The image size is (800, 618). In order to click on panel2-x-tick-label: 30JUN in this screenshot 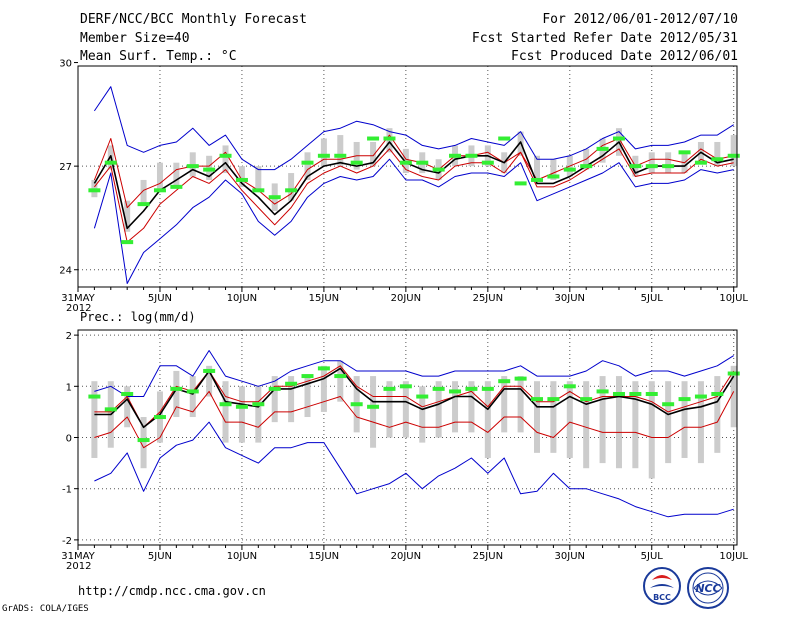, I will do `click(570, 556)`.